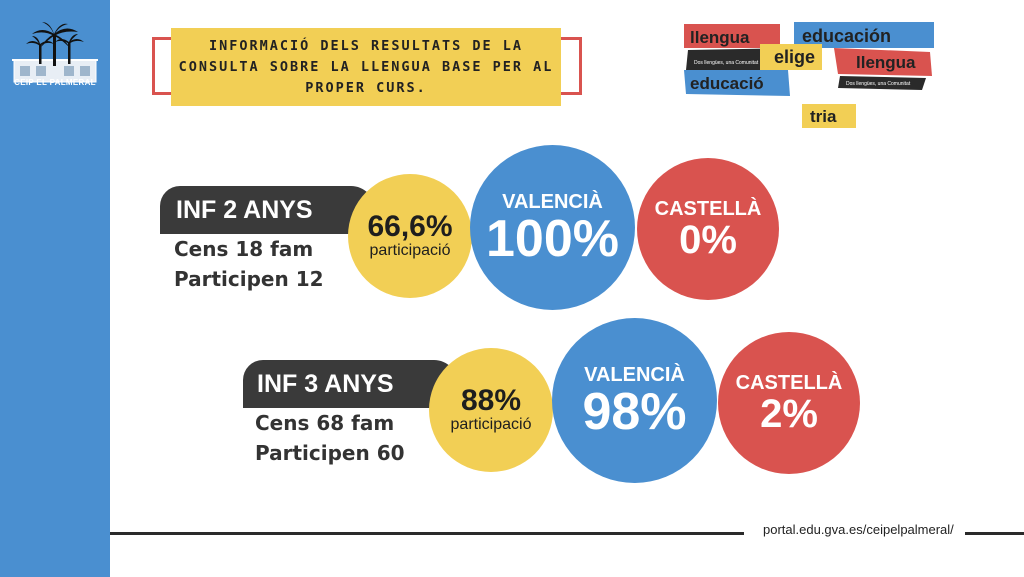 Image resolution: width=1024 pixels, height=577 pixels. I want to click on castella-circle-inf3: CASTELLÀ 2%, so click(789, 403).